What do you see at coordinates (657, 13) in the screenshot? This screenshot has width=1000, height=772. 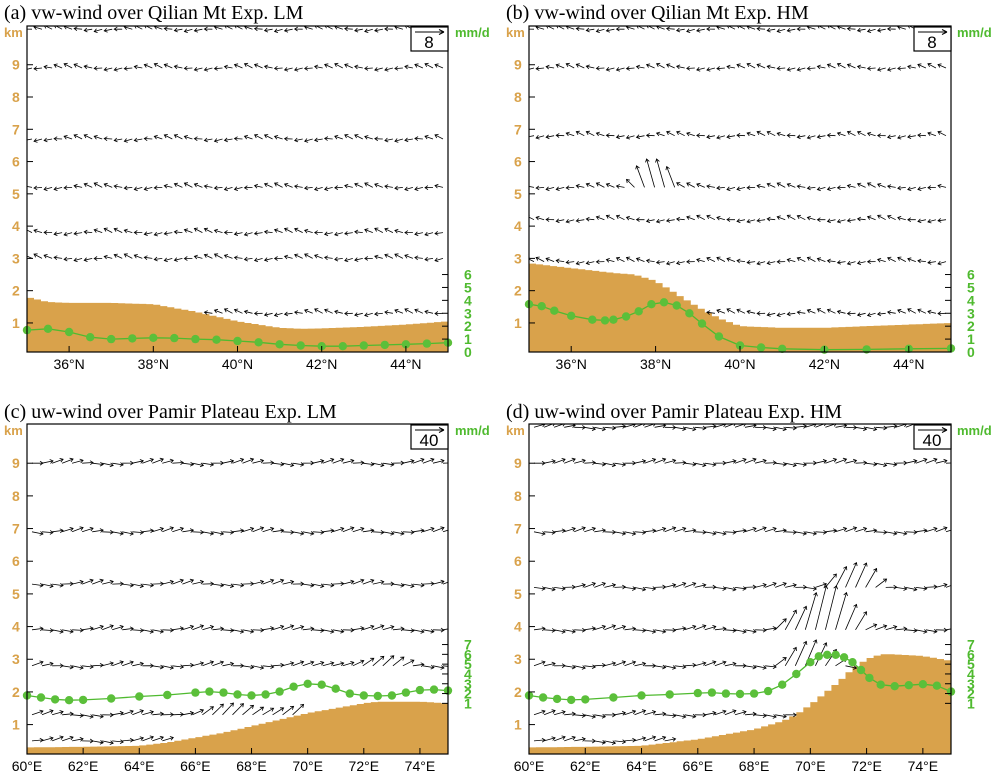 I see `panel-b-title: (b) vw-wind over Qilian Mt Exp. HM` at bounding box center [657, 13].